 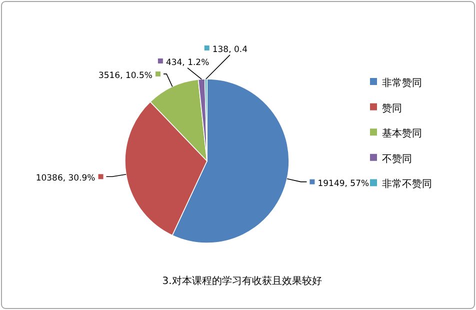 What do you see at coordinates (230, 49) in the screenshot?
I see `data-label: 138, 0.4` at bounding box center [230, 49].